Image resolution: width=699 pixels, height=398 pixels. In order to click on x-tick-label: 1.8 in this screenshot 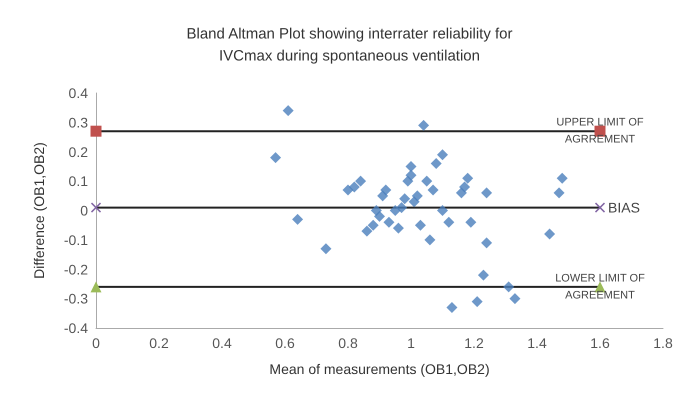, I will do `click(663, 343)`.